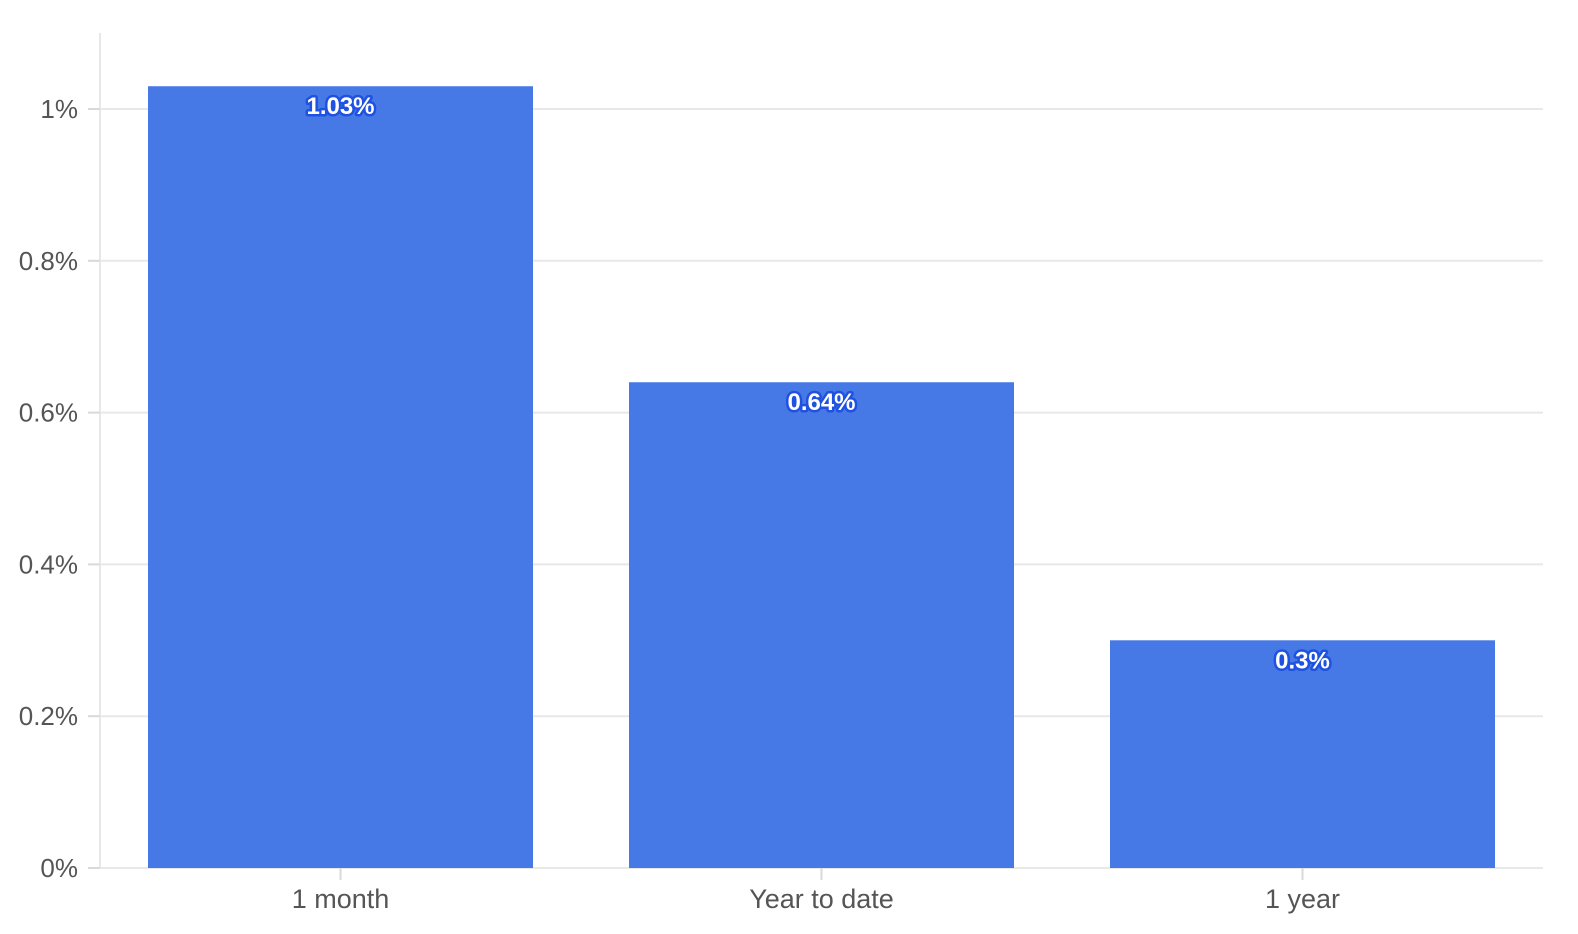  Describe the element at coordinates (821, 899) in the screenshot. I see `x-tick-label: Year to date` at that location.